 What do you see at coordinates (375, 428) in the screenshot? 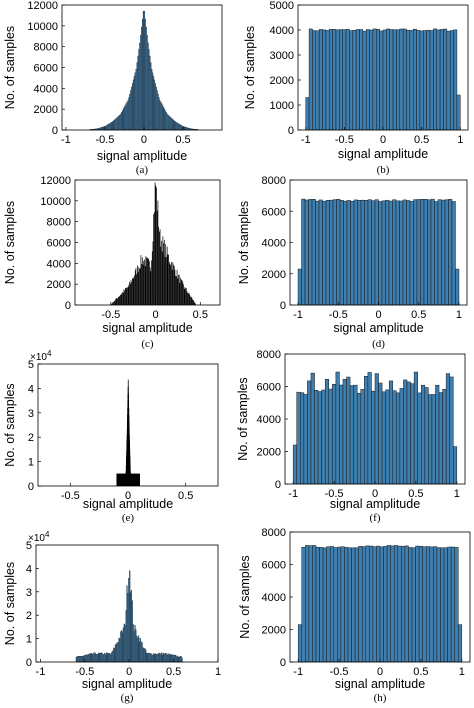
I see `bars-f` at bounding box center [375, 428].